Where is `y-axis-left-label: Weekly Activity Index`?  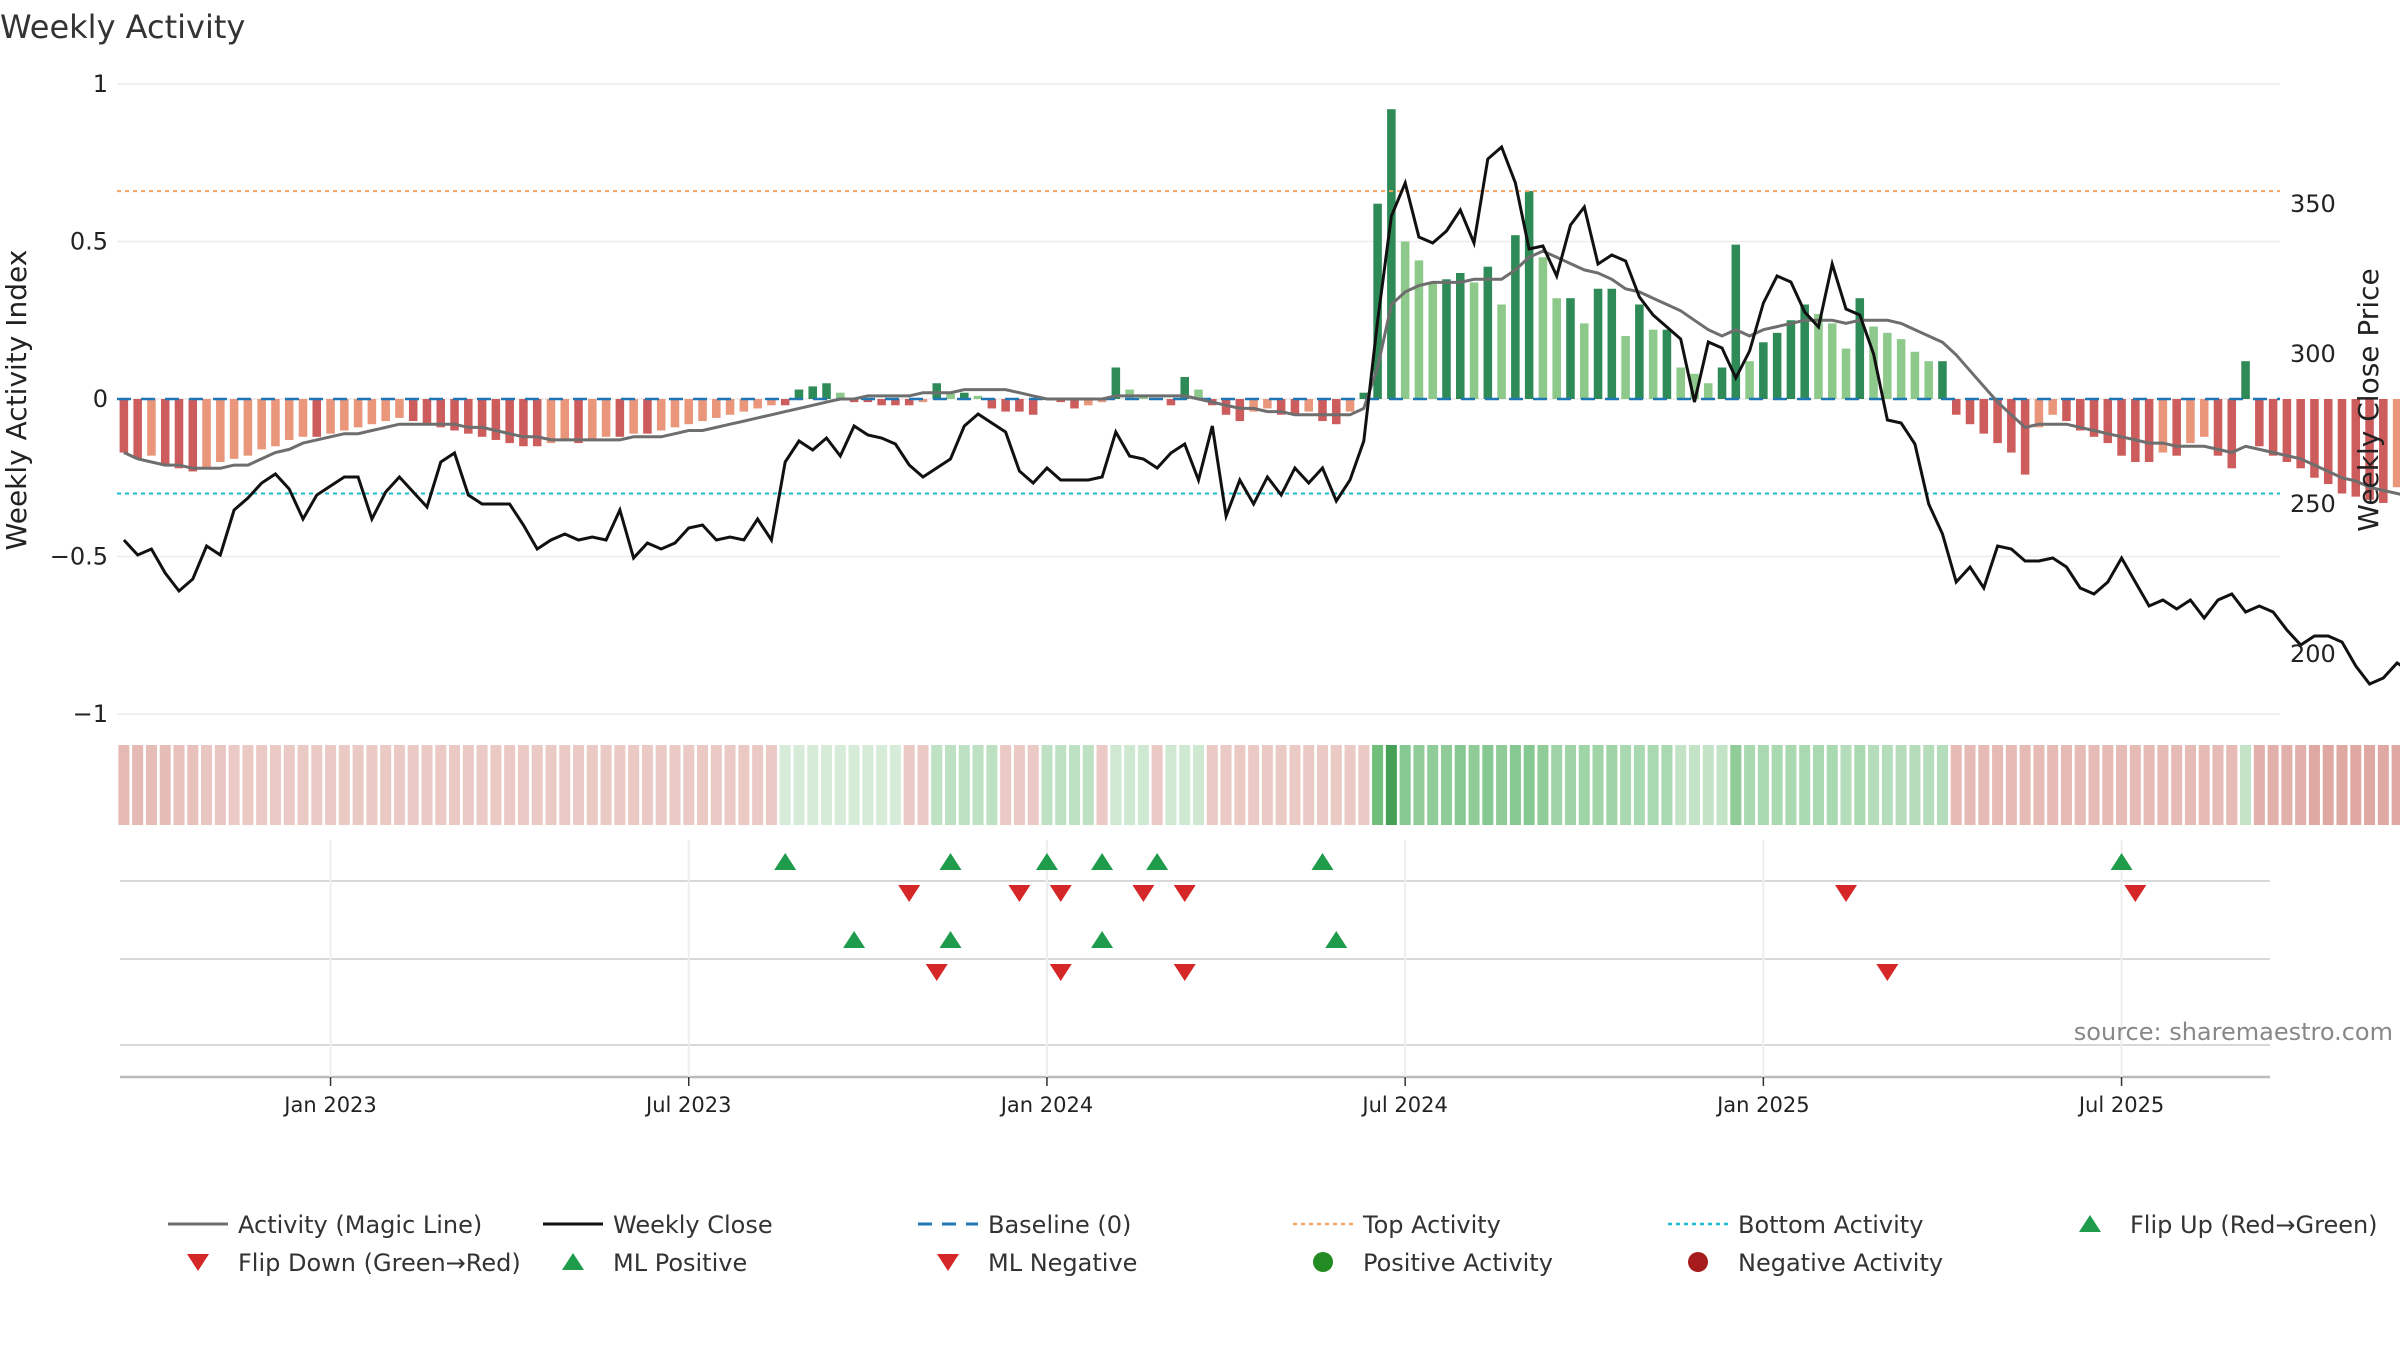
y-axis-left-label: Weekly Activity Index is located at coordinates (16, 400).